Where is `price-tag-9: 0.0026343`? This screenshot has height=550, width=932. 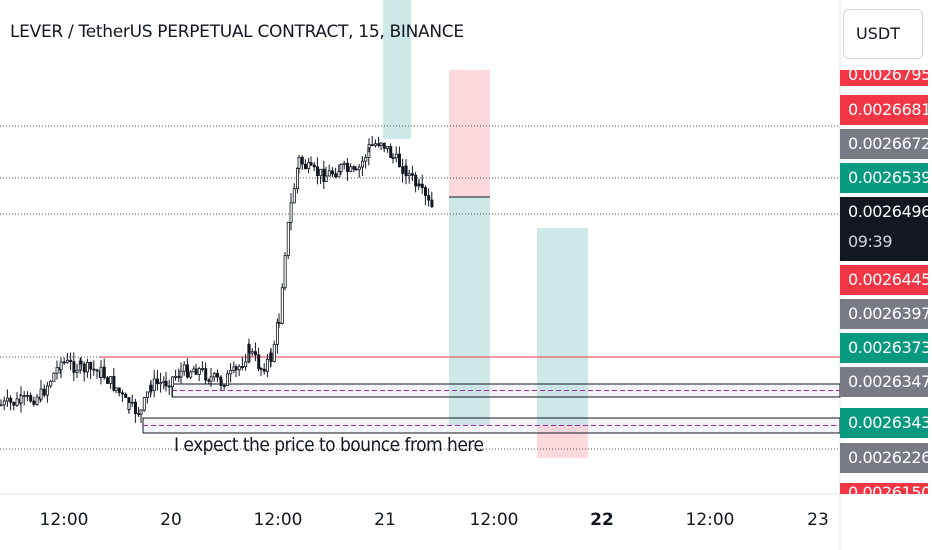 price-tag-9: 0.0026343 is located at coordinates (884, 423).